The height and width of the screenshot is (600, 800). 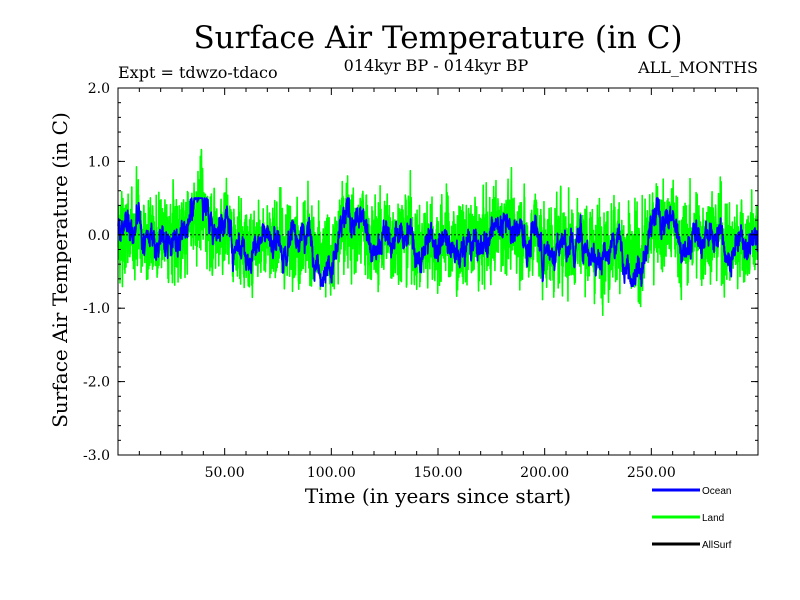 I want to click on period-label: 014kyr BP - 014kyr BP, so click(x=436, y=65).